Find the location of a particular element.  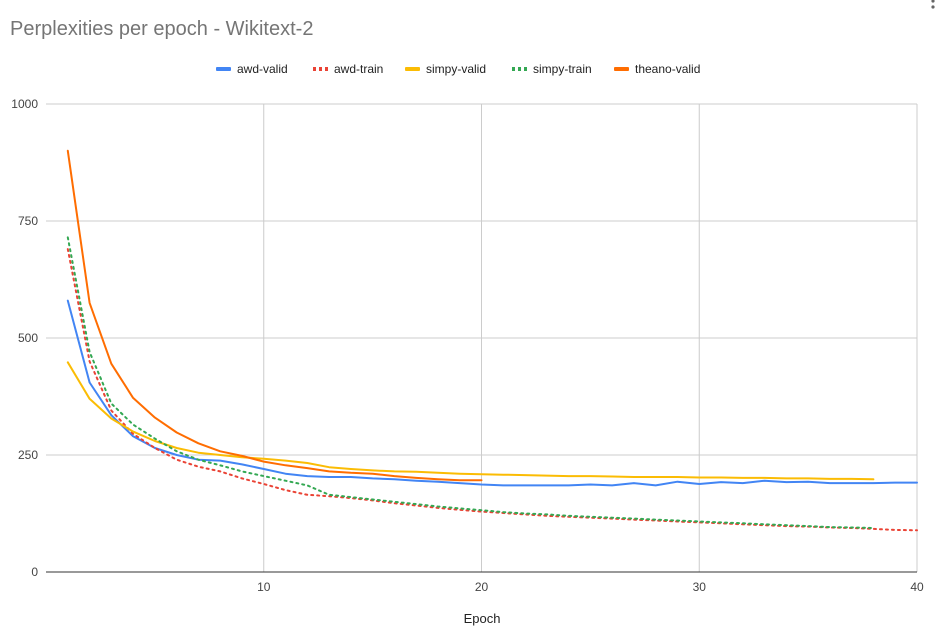

x-axis-title: Epoch is located at coordinates (482, 618).